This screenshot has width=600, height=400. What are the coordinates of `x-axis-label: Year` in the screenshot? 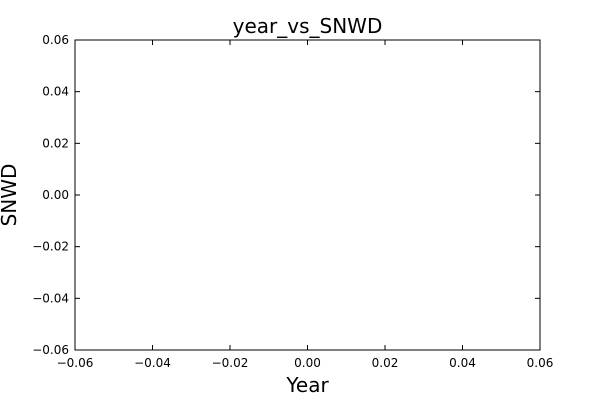 It's located at (307, 385).